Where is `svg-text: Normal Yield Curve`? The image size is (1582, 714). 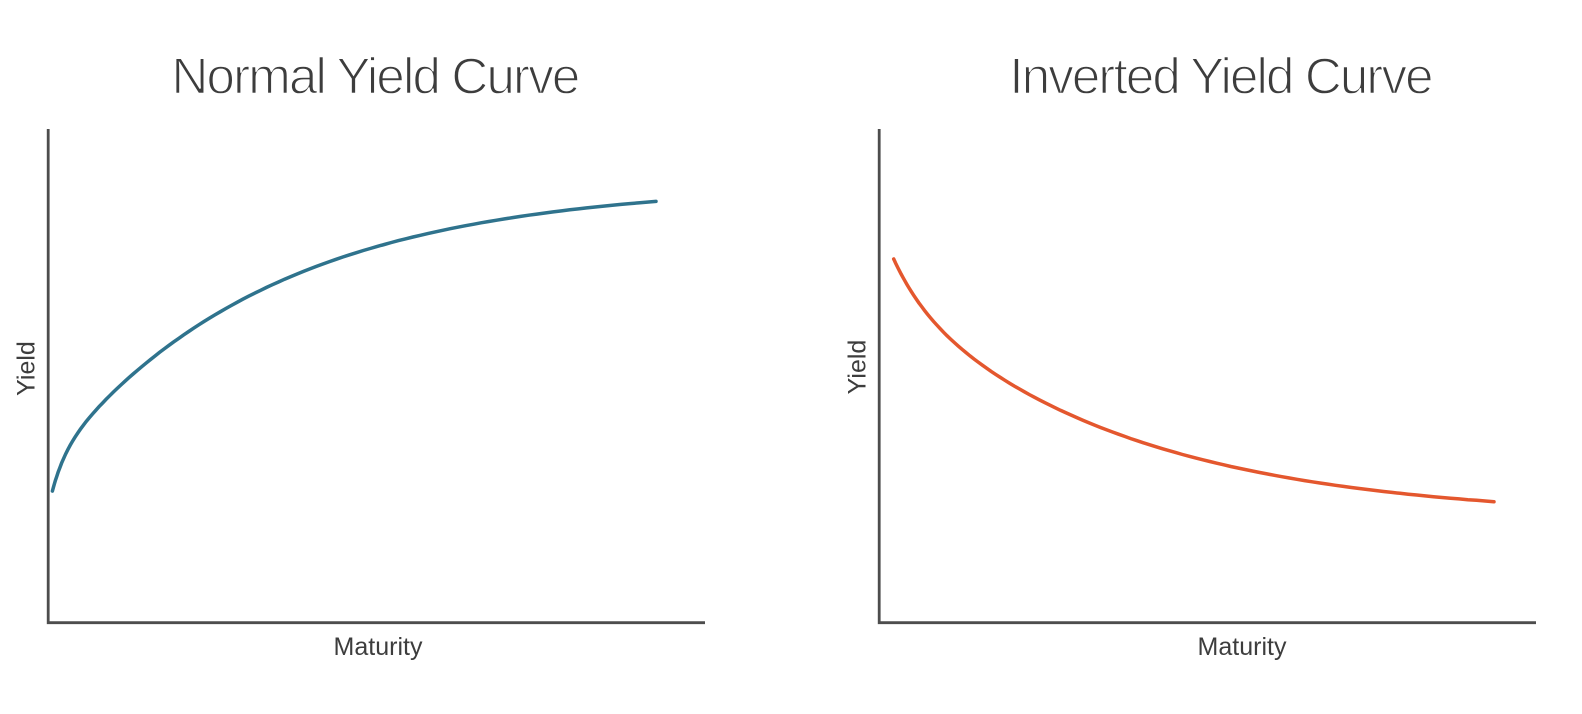
svg-text: Normal Yield Curve is located at coordinates (375, 76).